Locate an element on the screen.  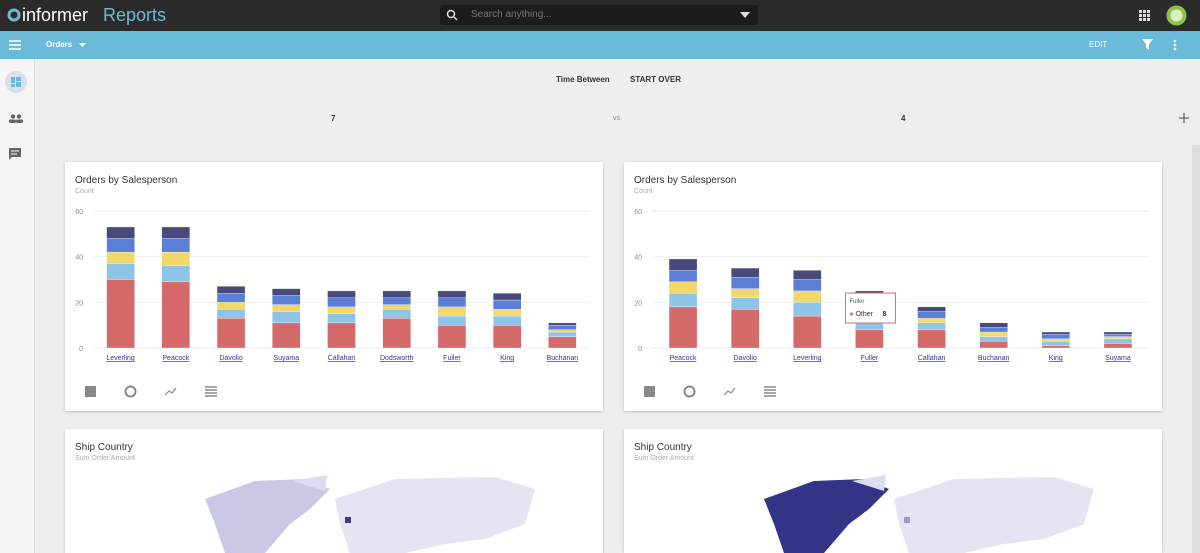
y-tick-label: 40 is located at coordinates (79, 258).